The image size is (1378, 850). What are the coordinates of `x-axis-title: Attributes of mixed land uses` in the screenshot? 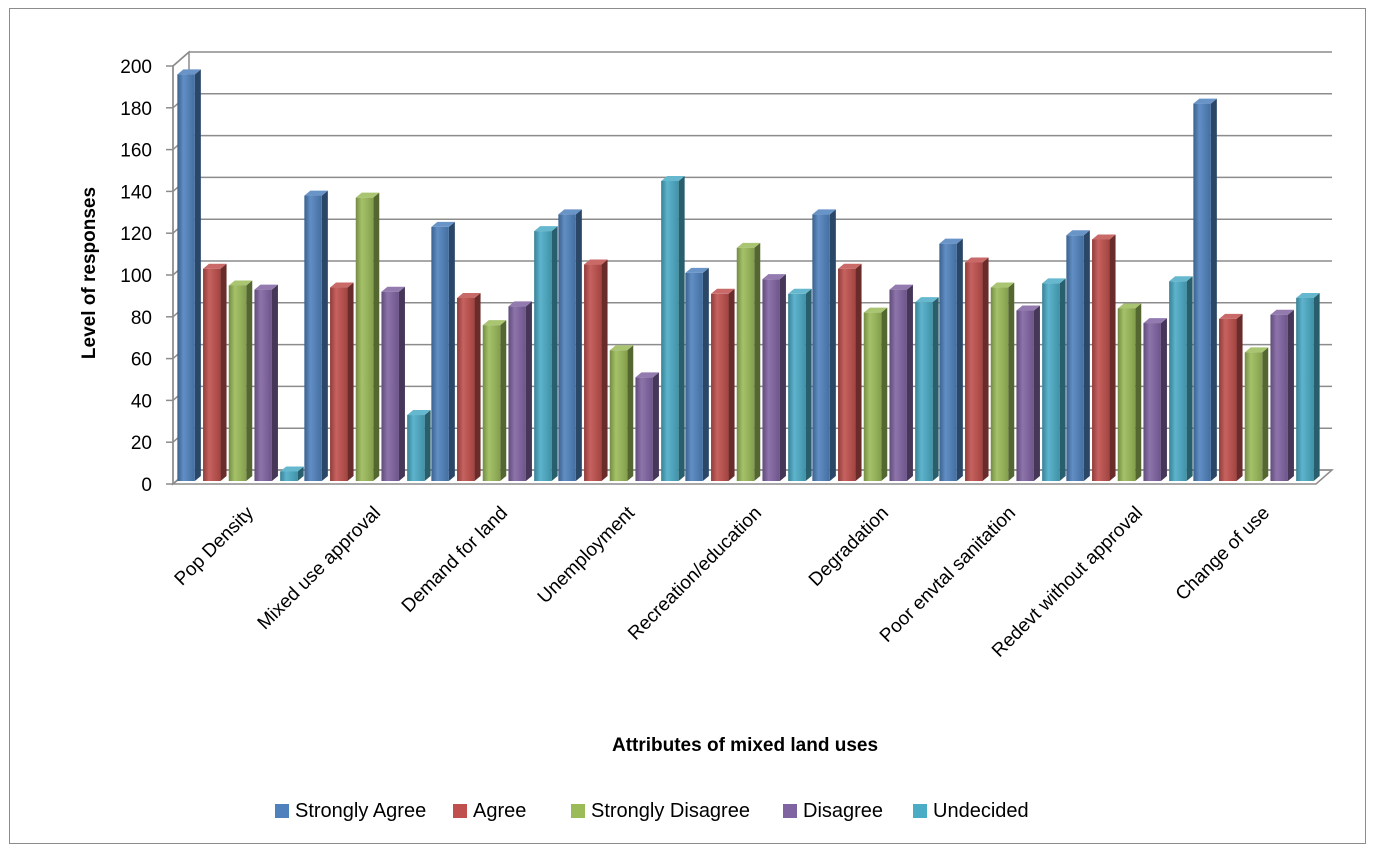 It's located at (745, 745).